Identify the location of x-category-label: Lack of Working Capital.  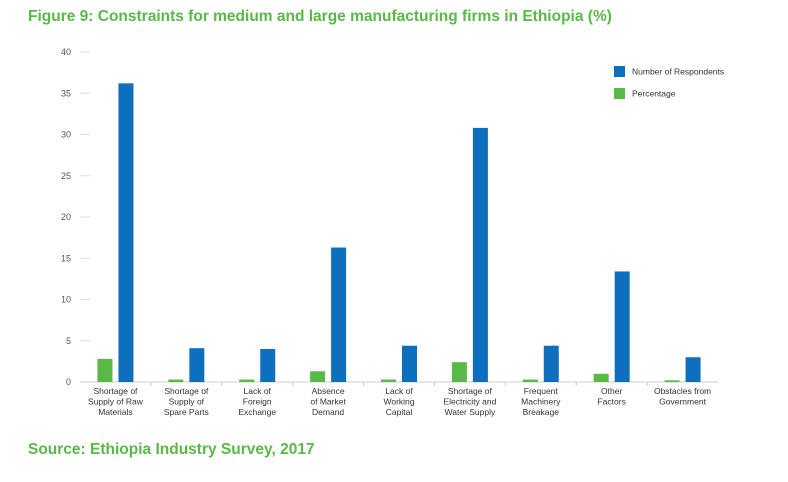
(398, 401).